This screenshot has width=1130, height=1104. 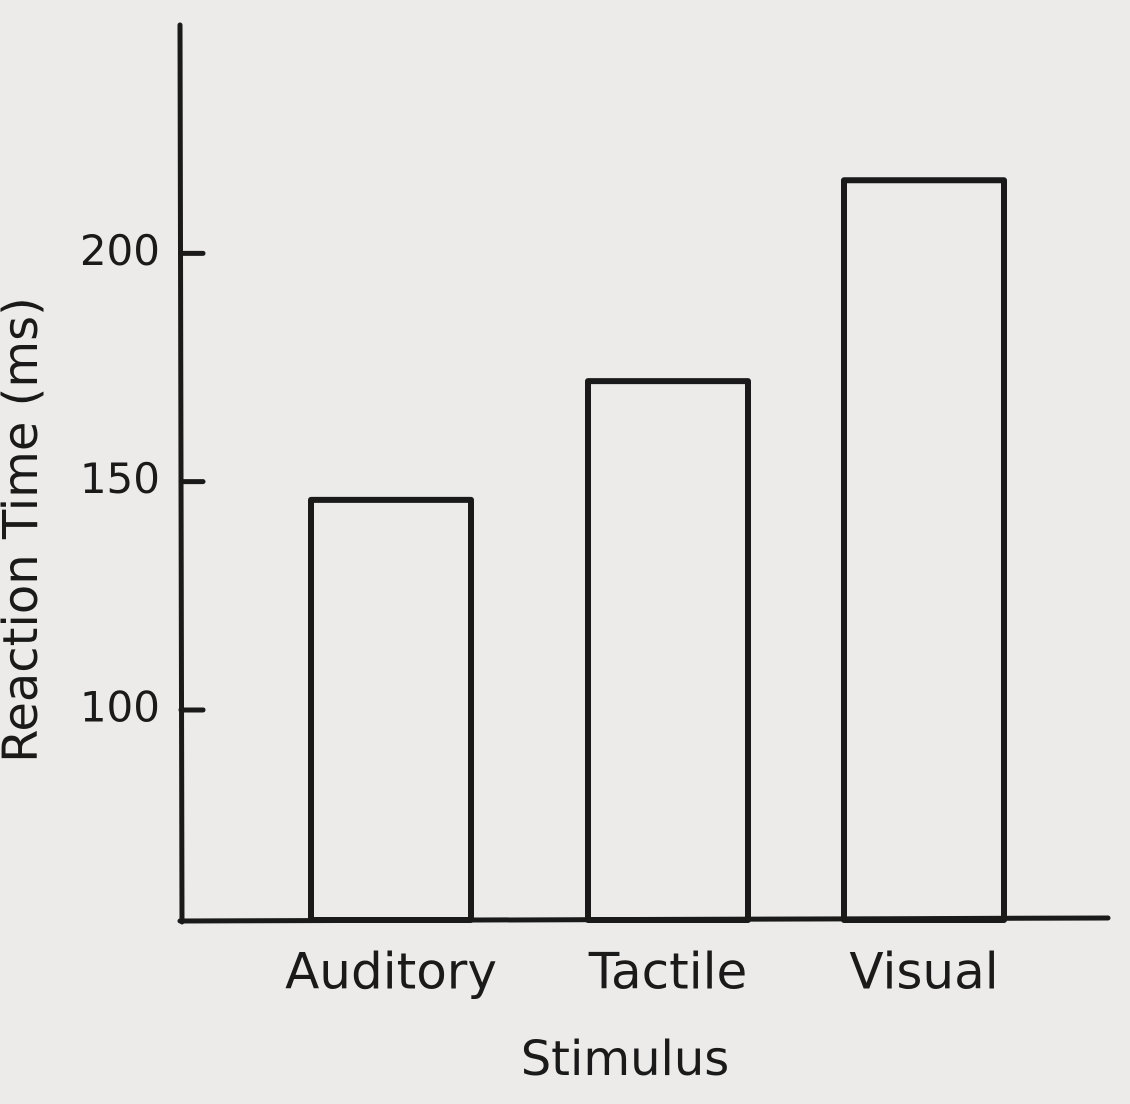 I want to click on x-tick-label: Tactile, so click(x=668, y=972).